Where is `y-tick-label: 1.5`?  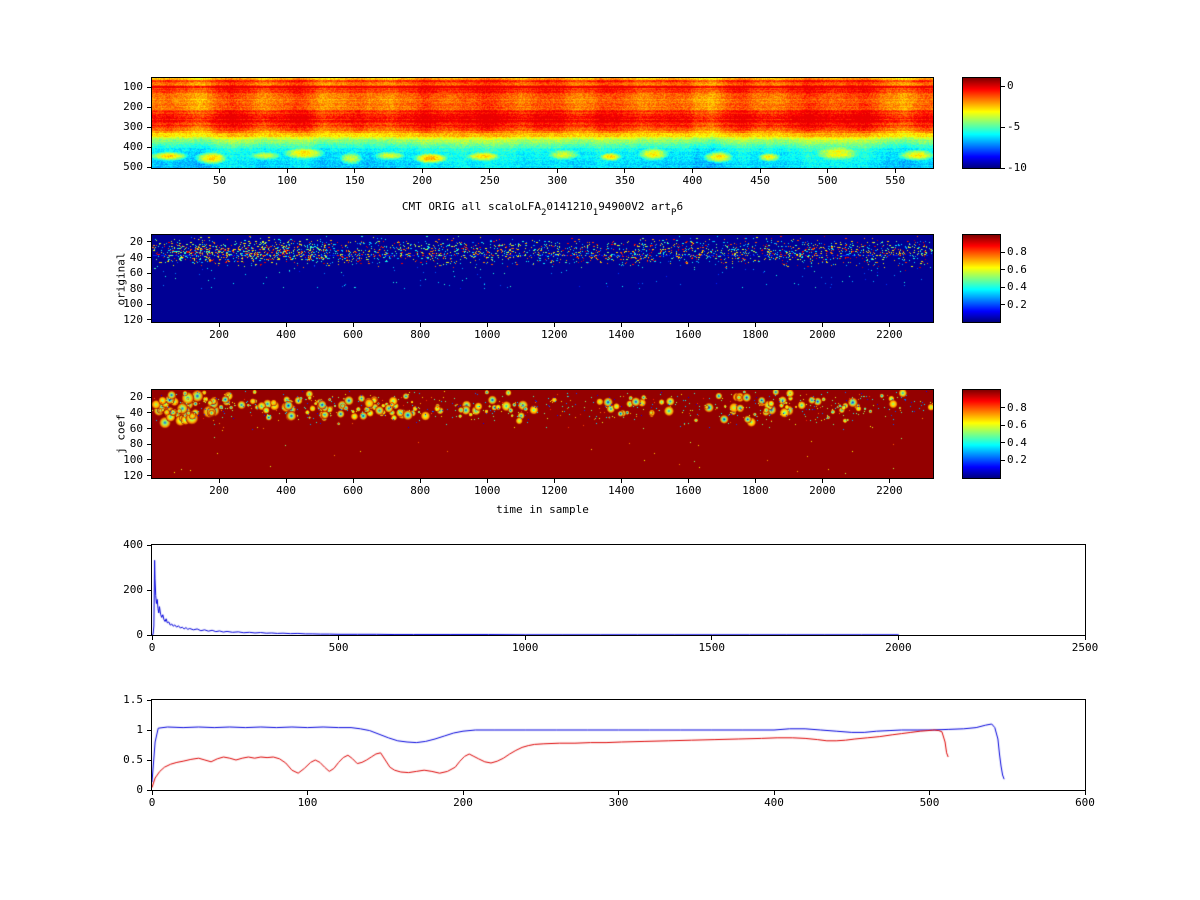 y-tick-label: 1.5 is located at coordinates (133, 699).